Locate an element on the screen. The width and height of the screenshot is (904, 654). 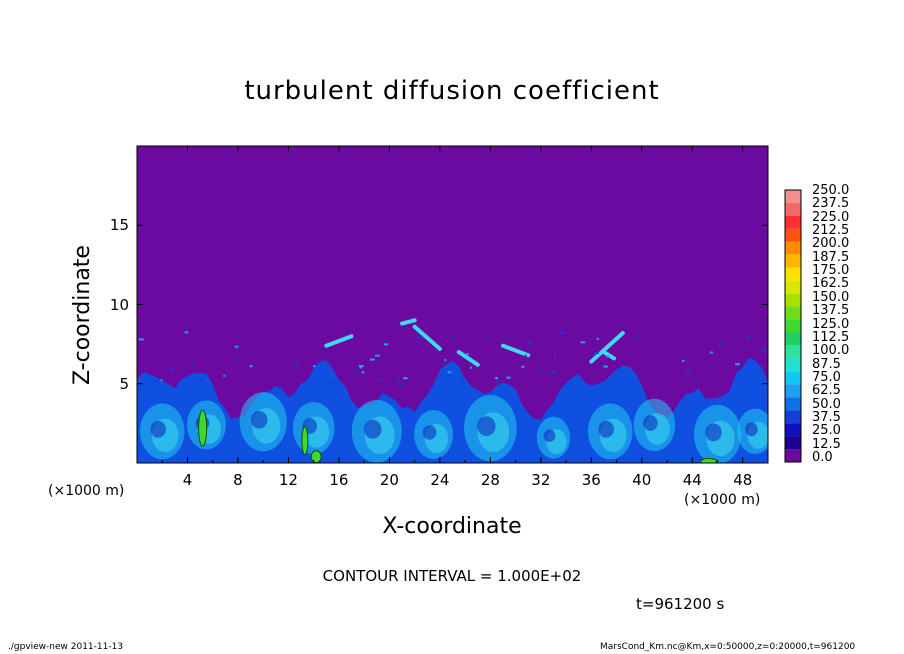
colorbar-label: 225.0 is located at coordinates (831, 217).